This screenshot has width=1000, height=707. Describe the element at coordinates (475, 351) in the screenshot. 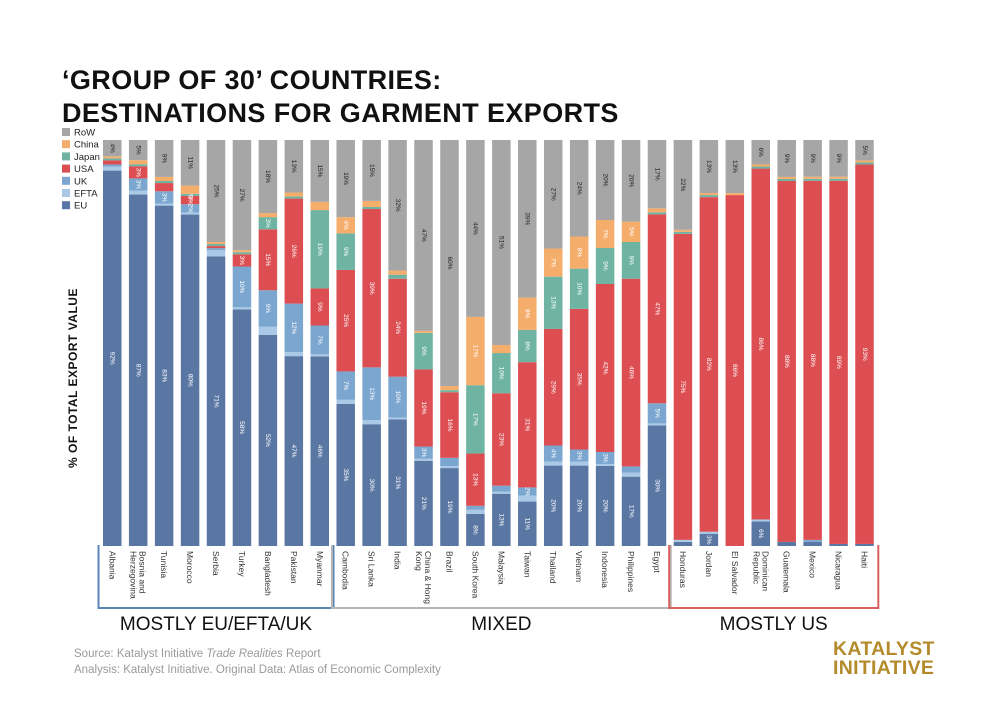

I see `bar-south-korea-china` at that location.